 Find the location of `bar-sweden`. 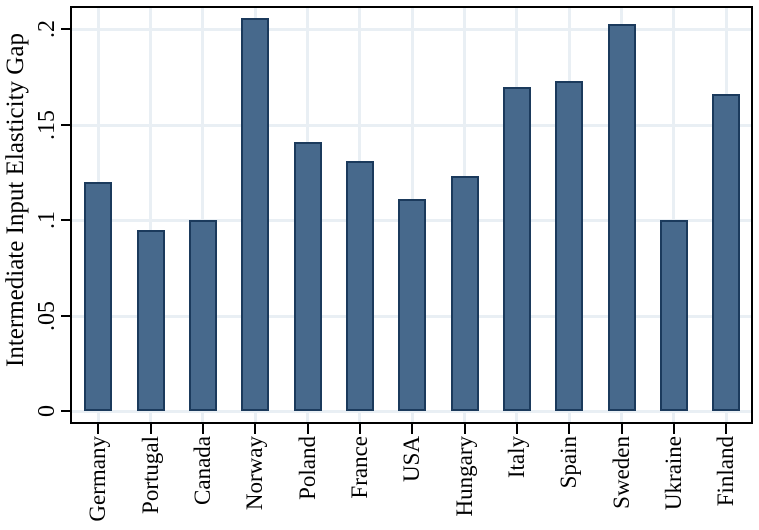

bar-sweden is located at coordinates (621, 217).